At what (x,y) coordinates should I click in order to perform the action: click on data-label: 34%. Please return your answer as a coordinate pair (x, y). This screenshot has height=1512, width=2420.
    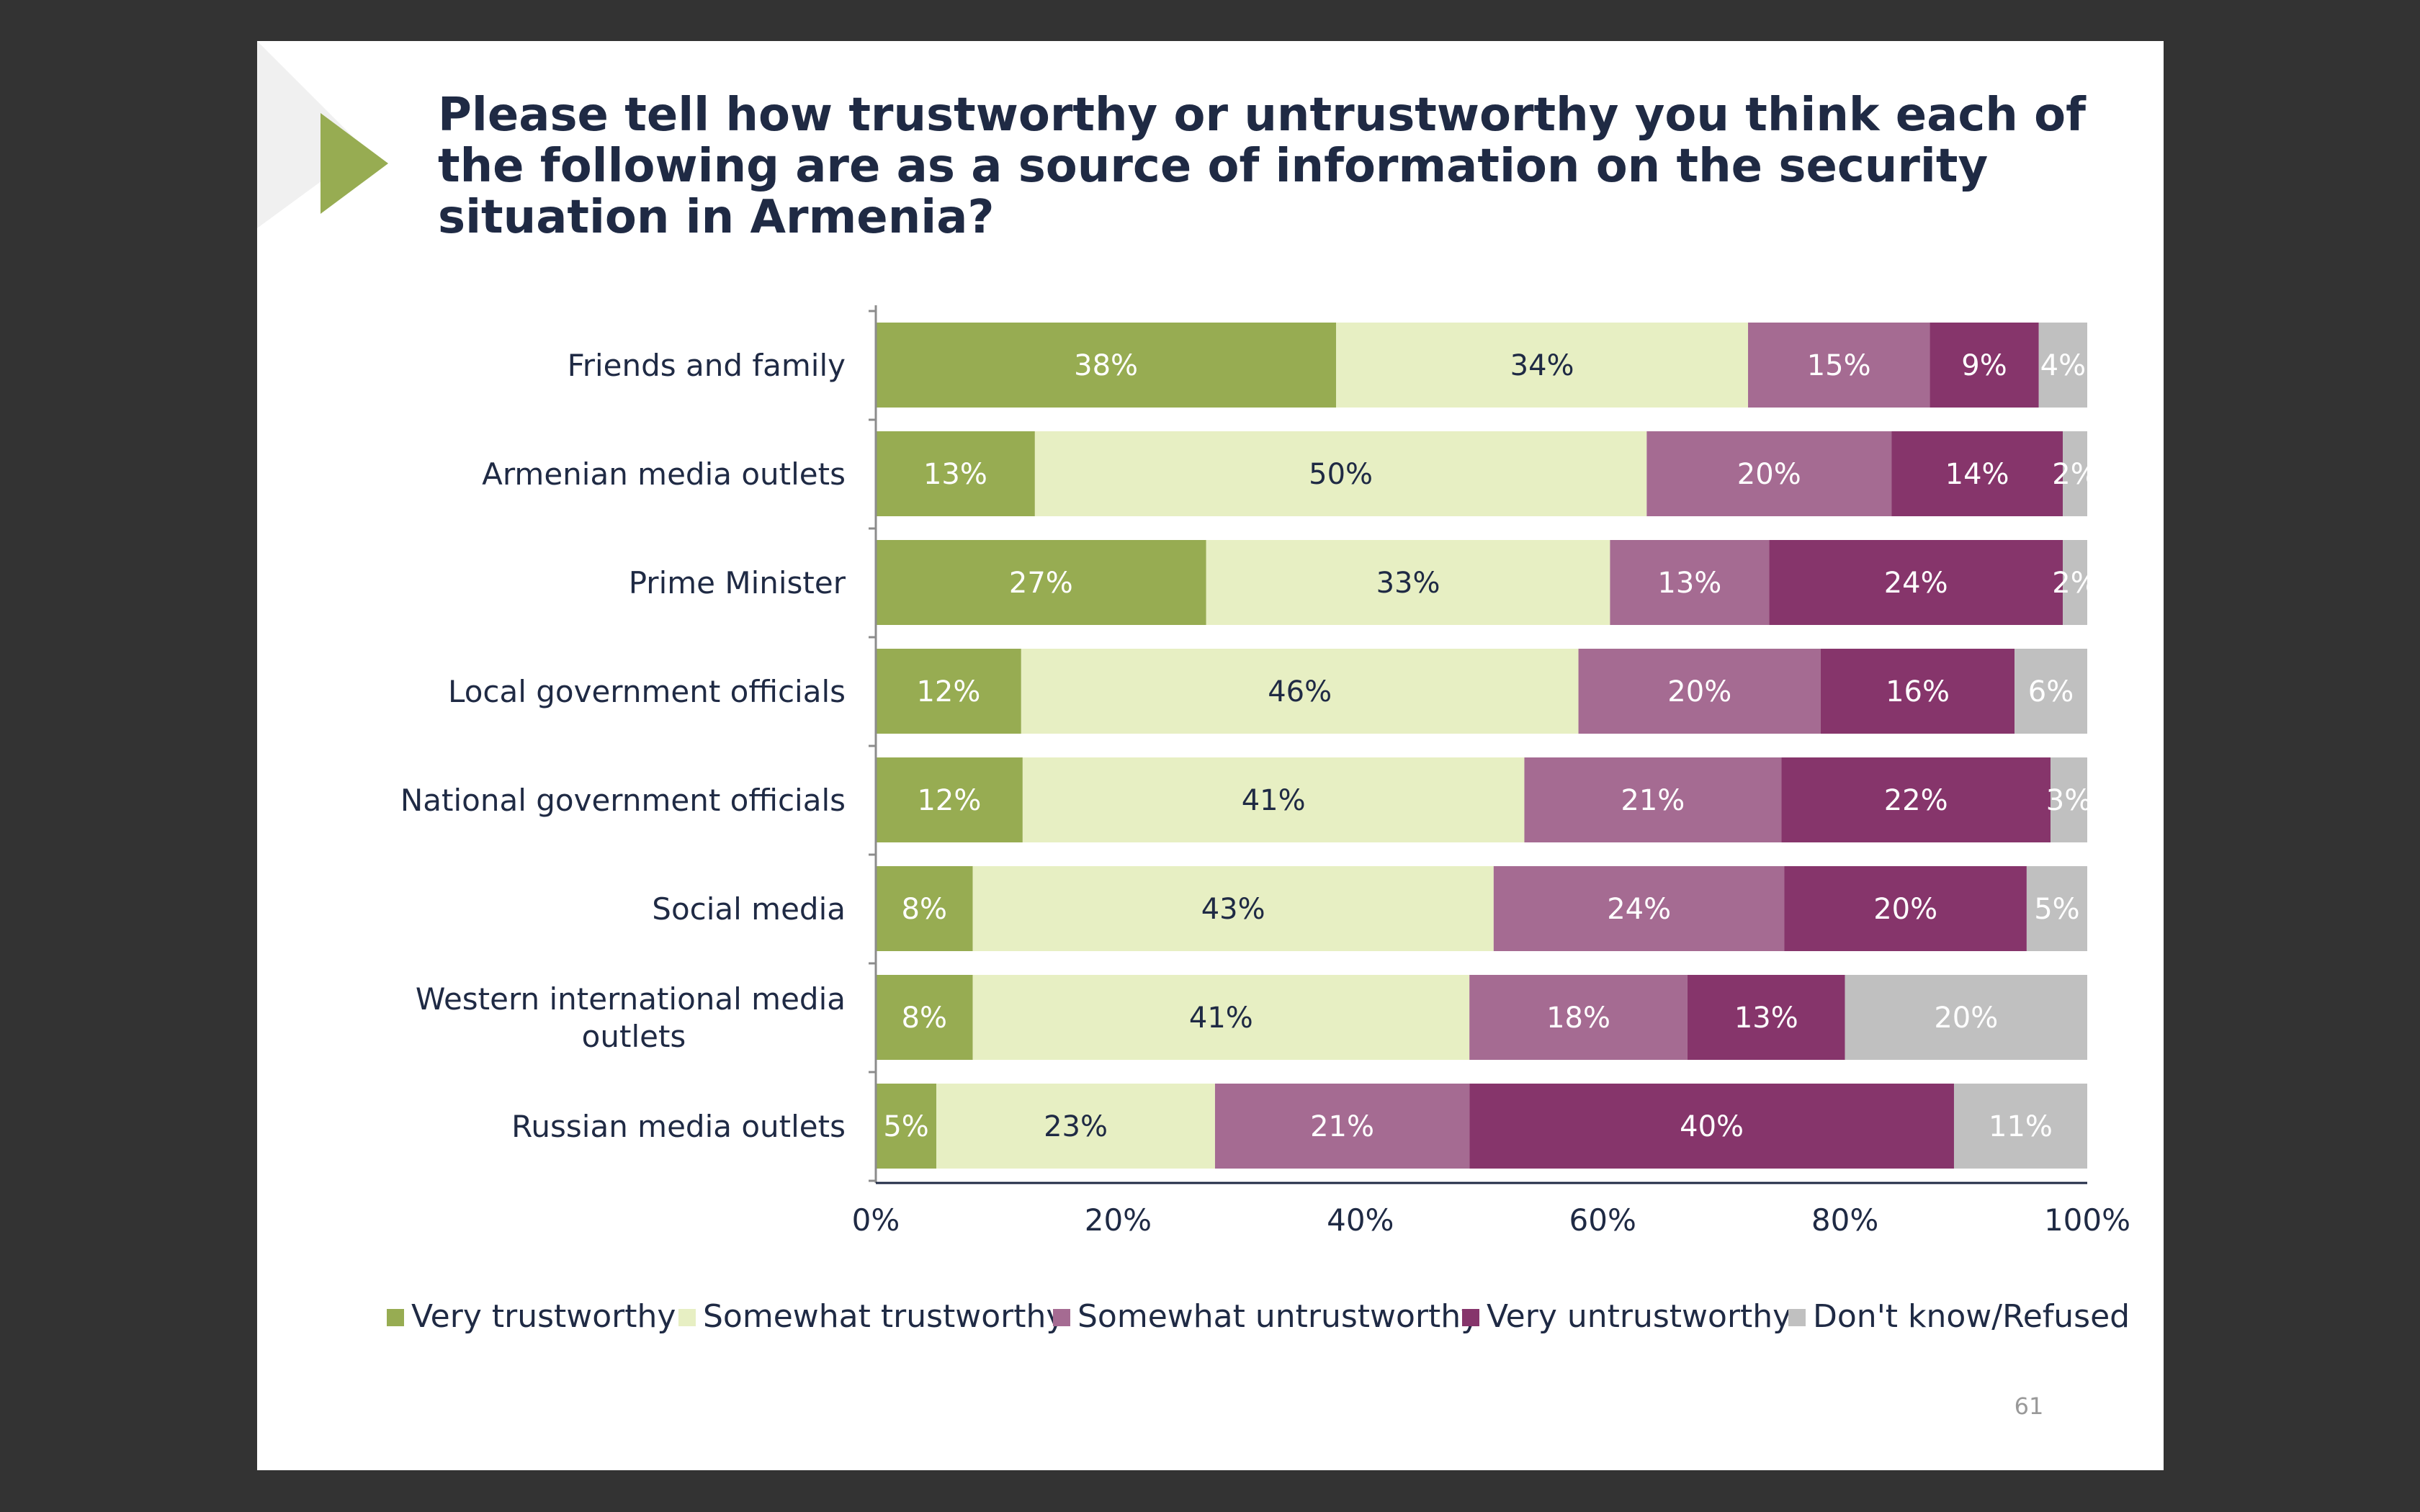
    Looking at the image, I should click on (1542, 365).